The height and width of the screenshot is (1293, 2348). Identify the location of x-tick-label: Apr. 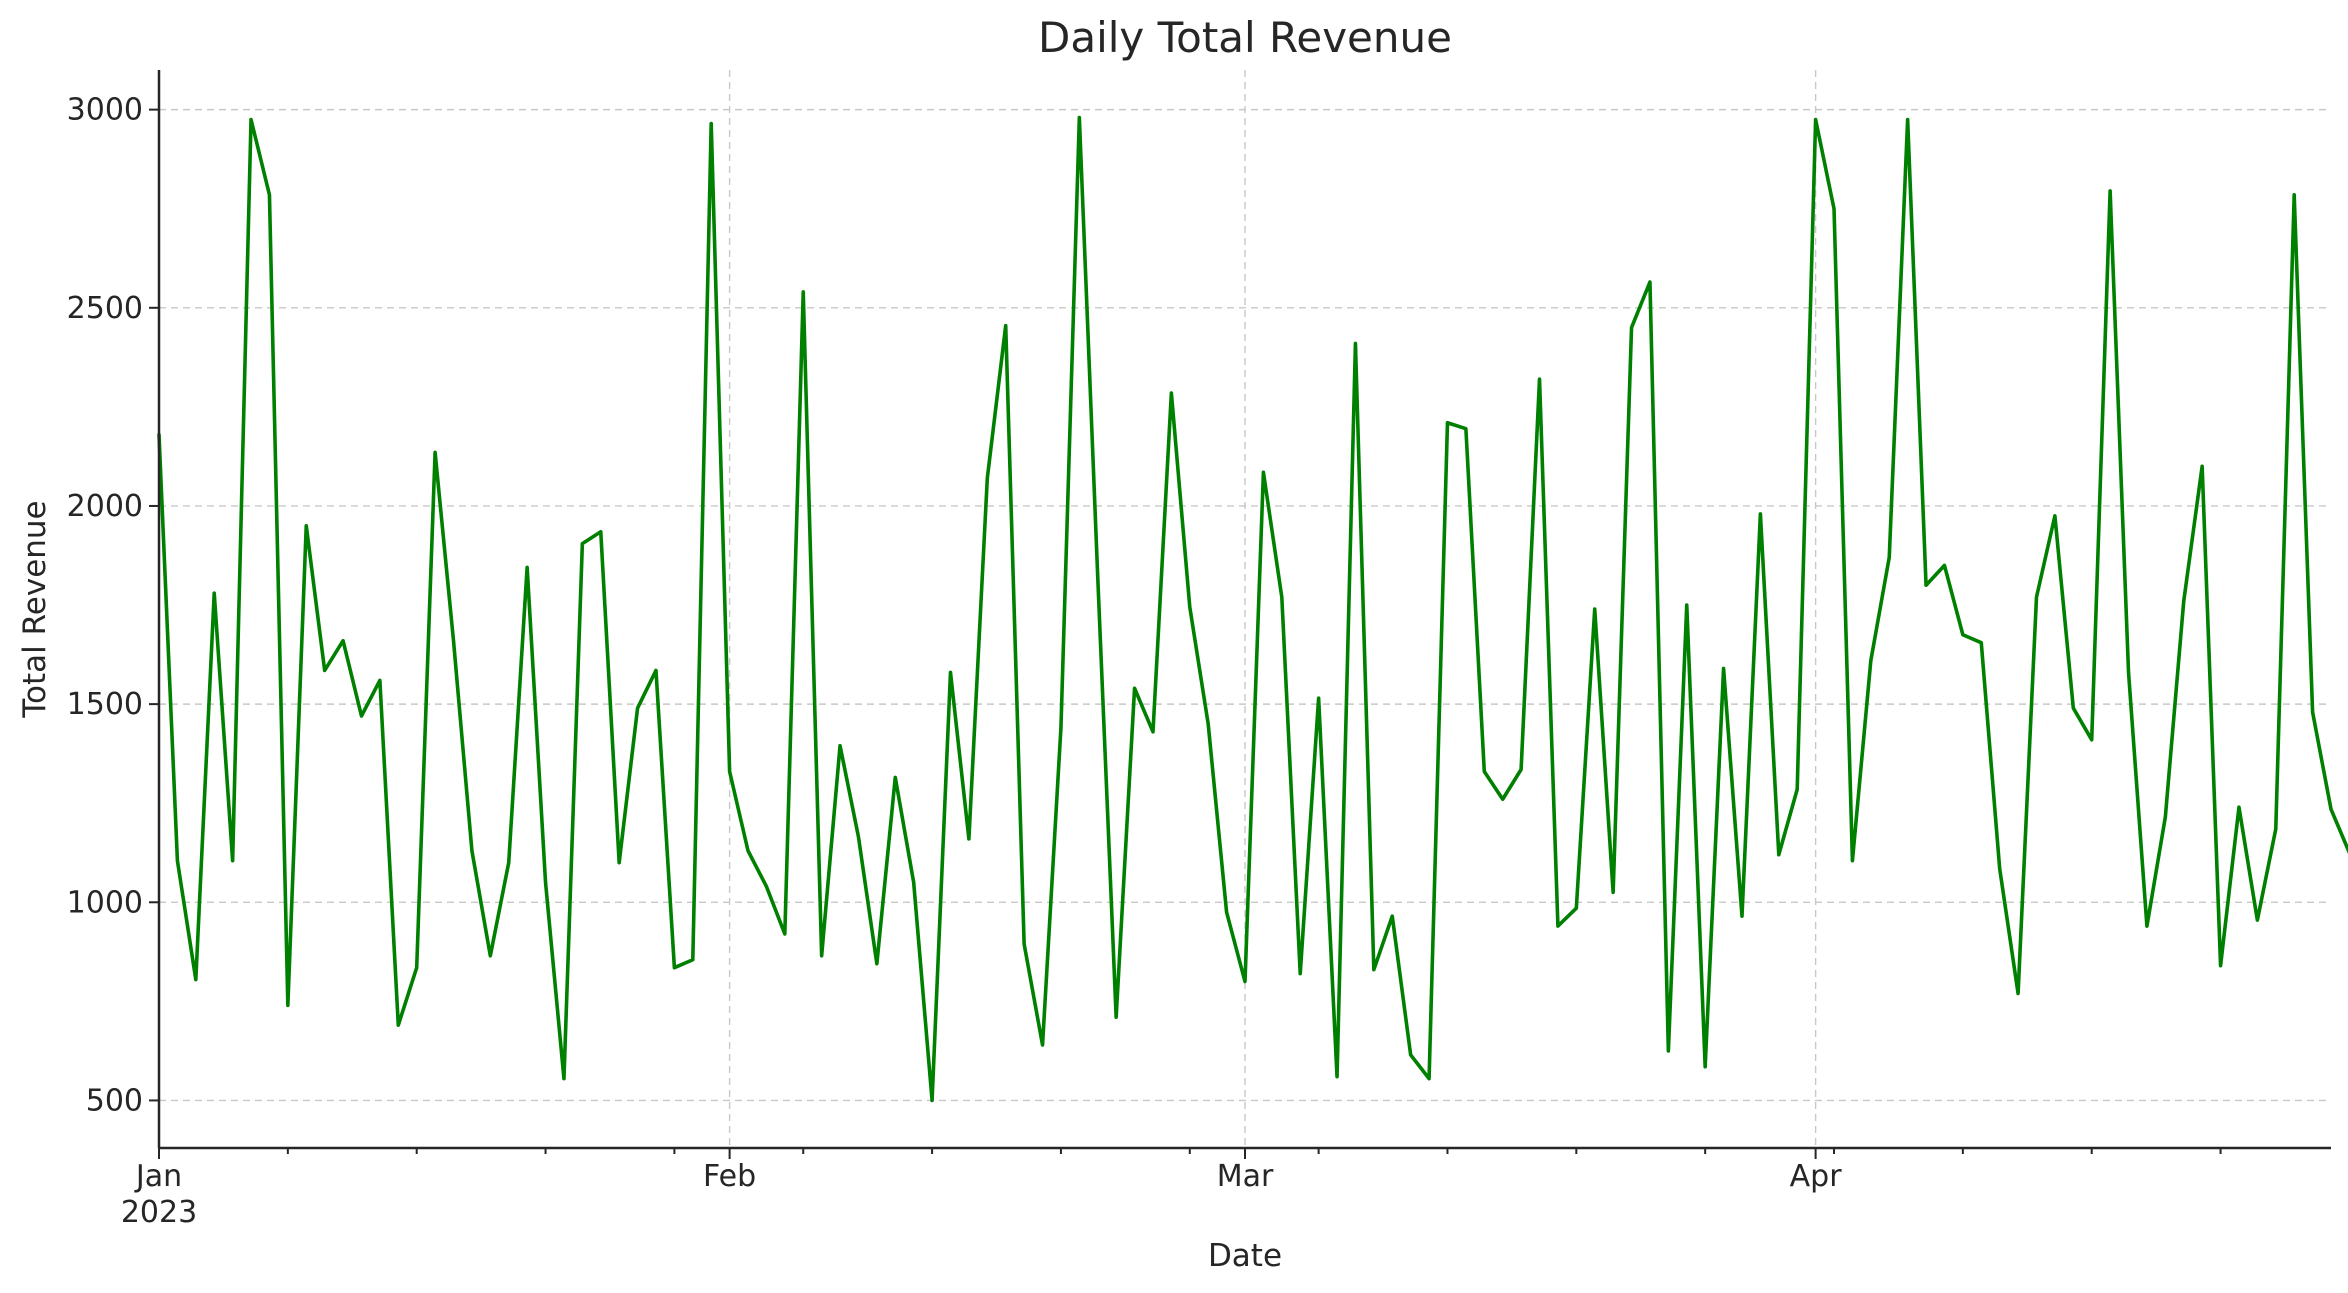
(1816, 1176).